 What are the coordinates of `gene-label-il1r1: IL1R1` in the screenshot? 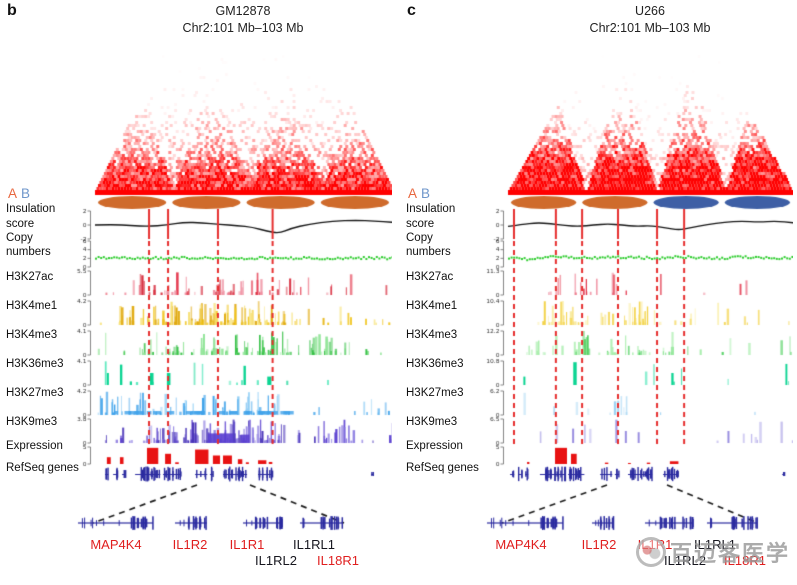 It's located at (247, 544).